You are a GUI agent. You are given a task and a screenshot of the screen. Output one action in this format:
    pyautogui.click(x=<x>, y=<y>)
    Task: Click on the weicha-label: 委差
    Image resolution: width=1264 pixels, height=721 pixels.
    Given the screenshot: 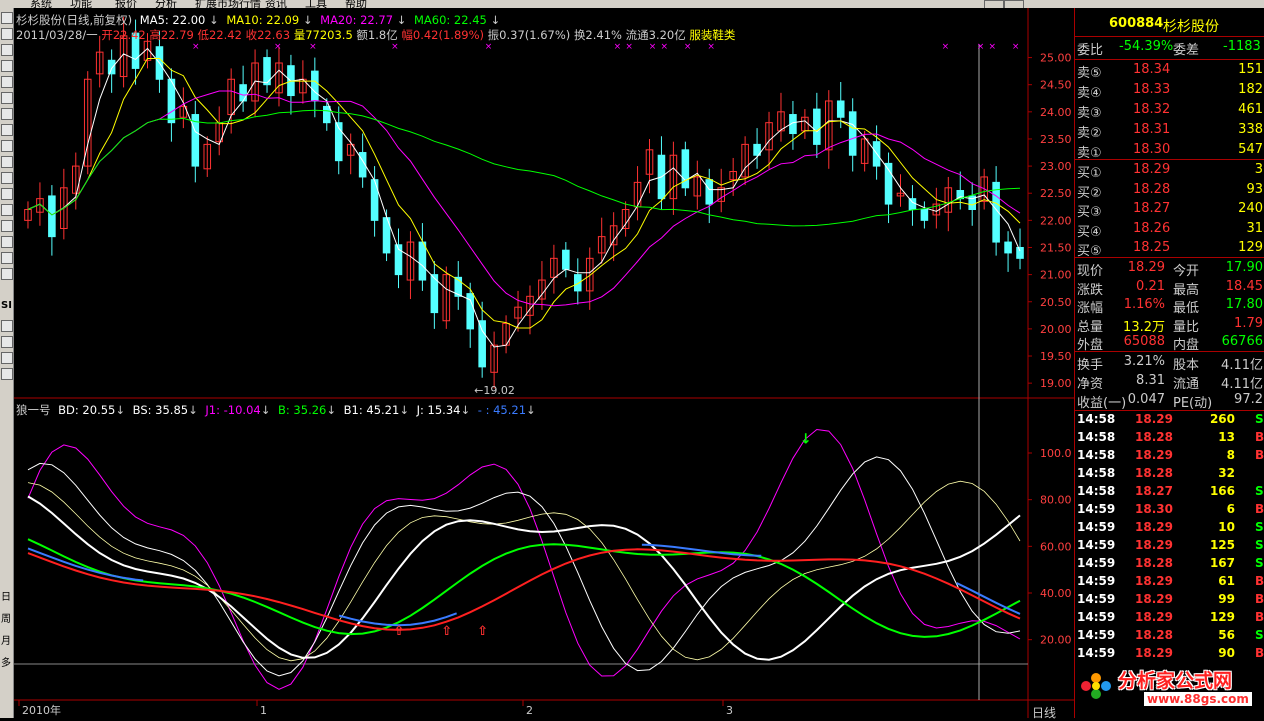 What is the action you would take?
    pyautogui.click(x=1186, y=50)
    